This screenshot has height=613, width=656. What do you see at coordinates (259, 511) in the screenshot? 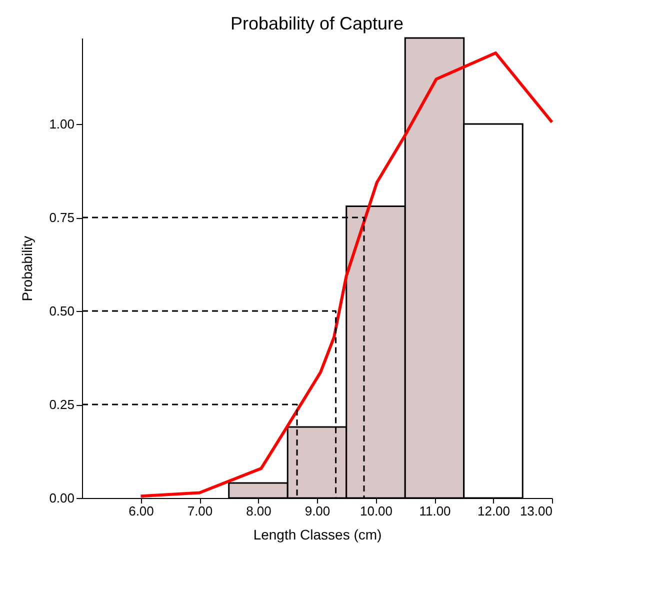
I see `x-tick-label: 8.00` at bounding box center [259, 511].